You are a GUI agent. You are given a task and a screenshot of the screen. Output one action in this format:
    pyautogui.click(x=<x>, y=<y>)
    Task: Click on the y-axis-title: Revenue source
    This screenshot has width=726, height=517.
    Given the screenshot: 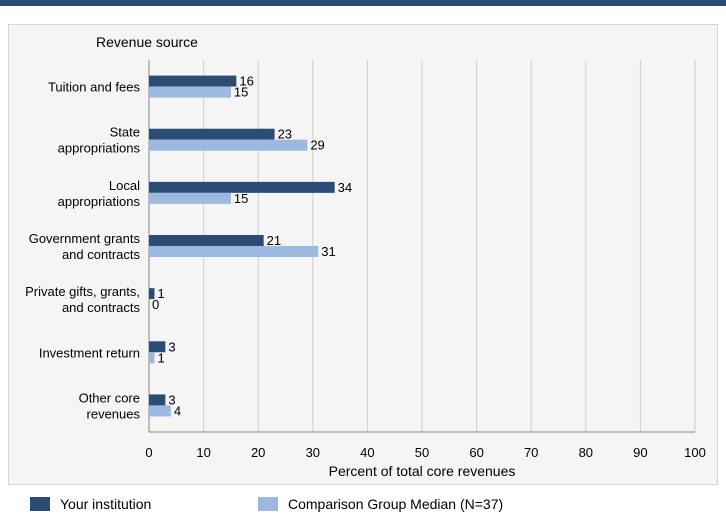 What is the action you would take?
    pyautogui.click(x=147, y=42)
    